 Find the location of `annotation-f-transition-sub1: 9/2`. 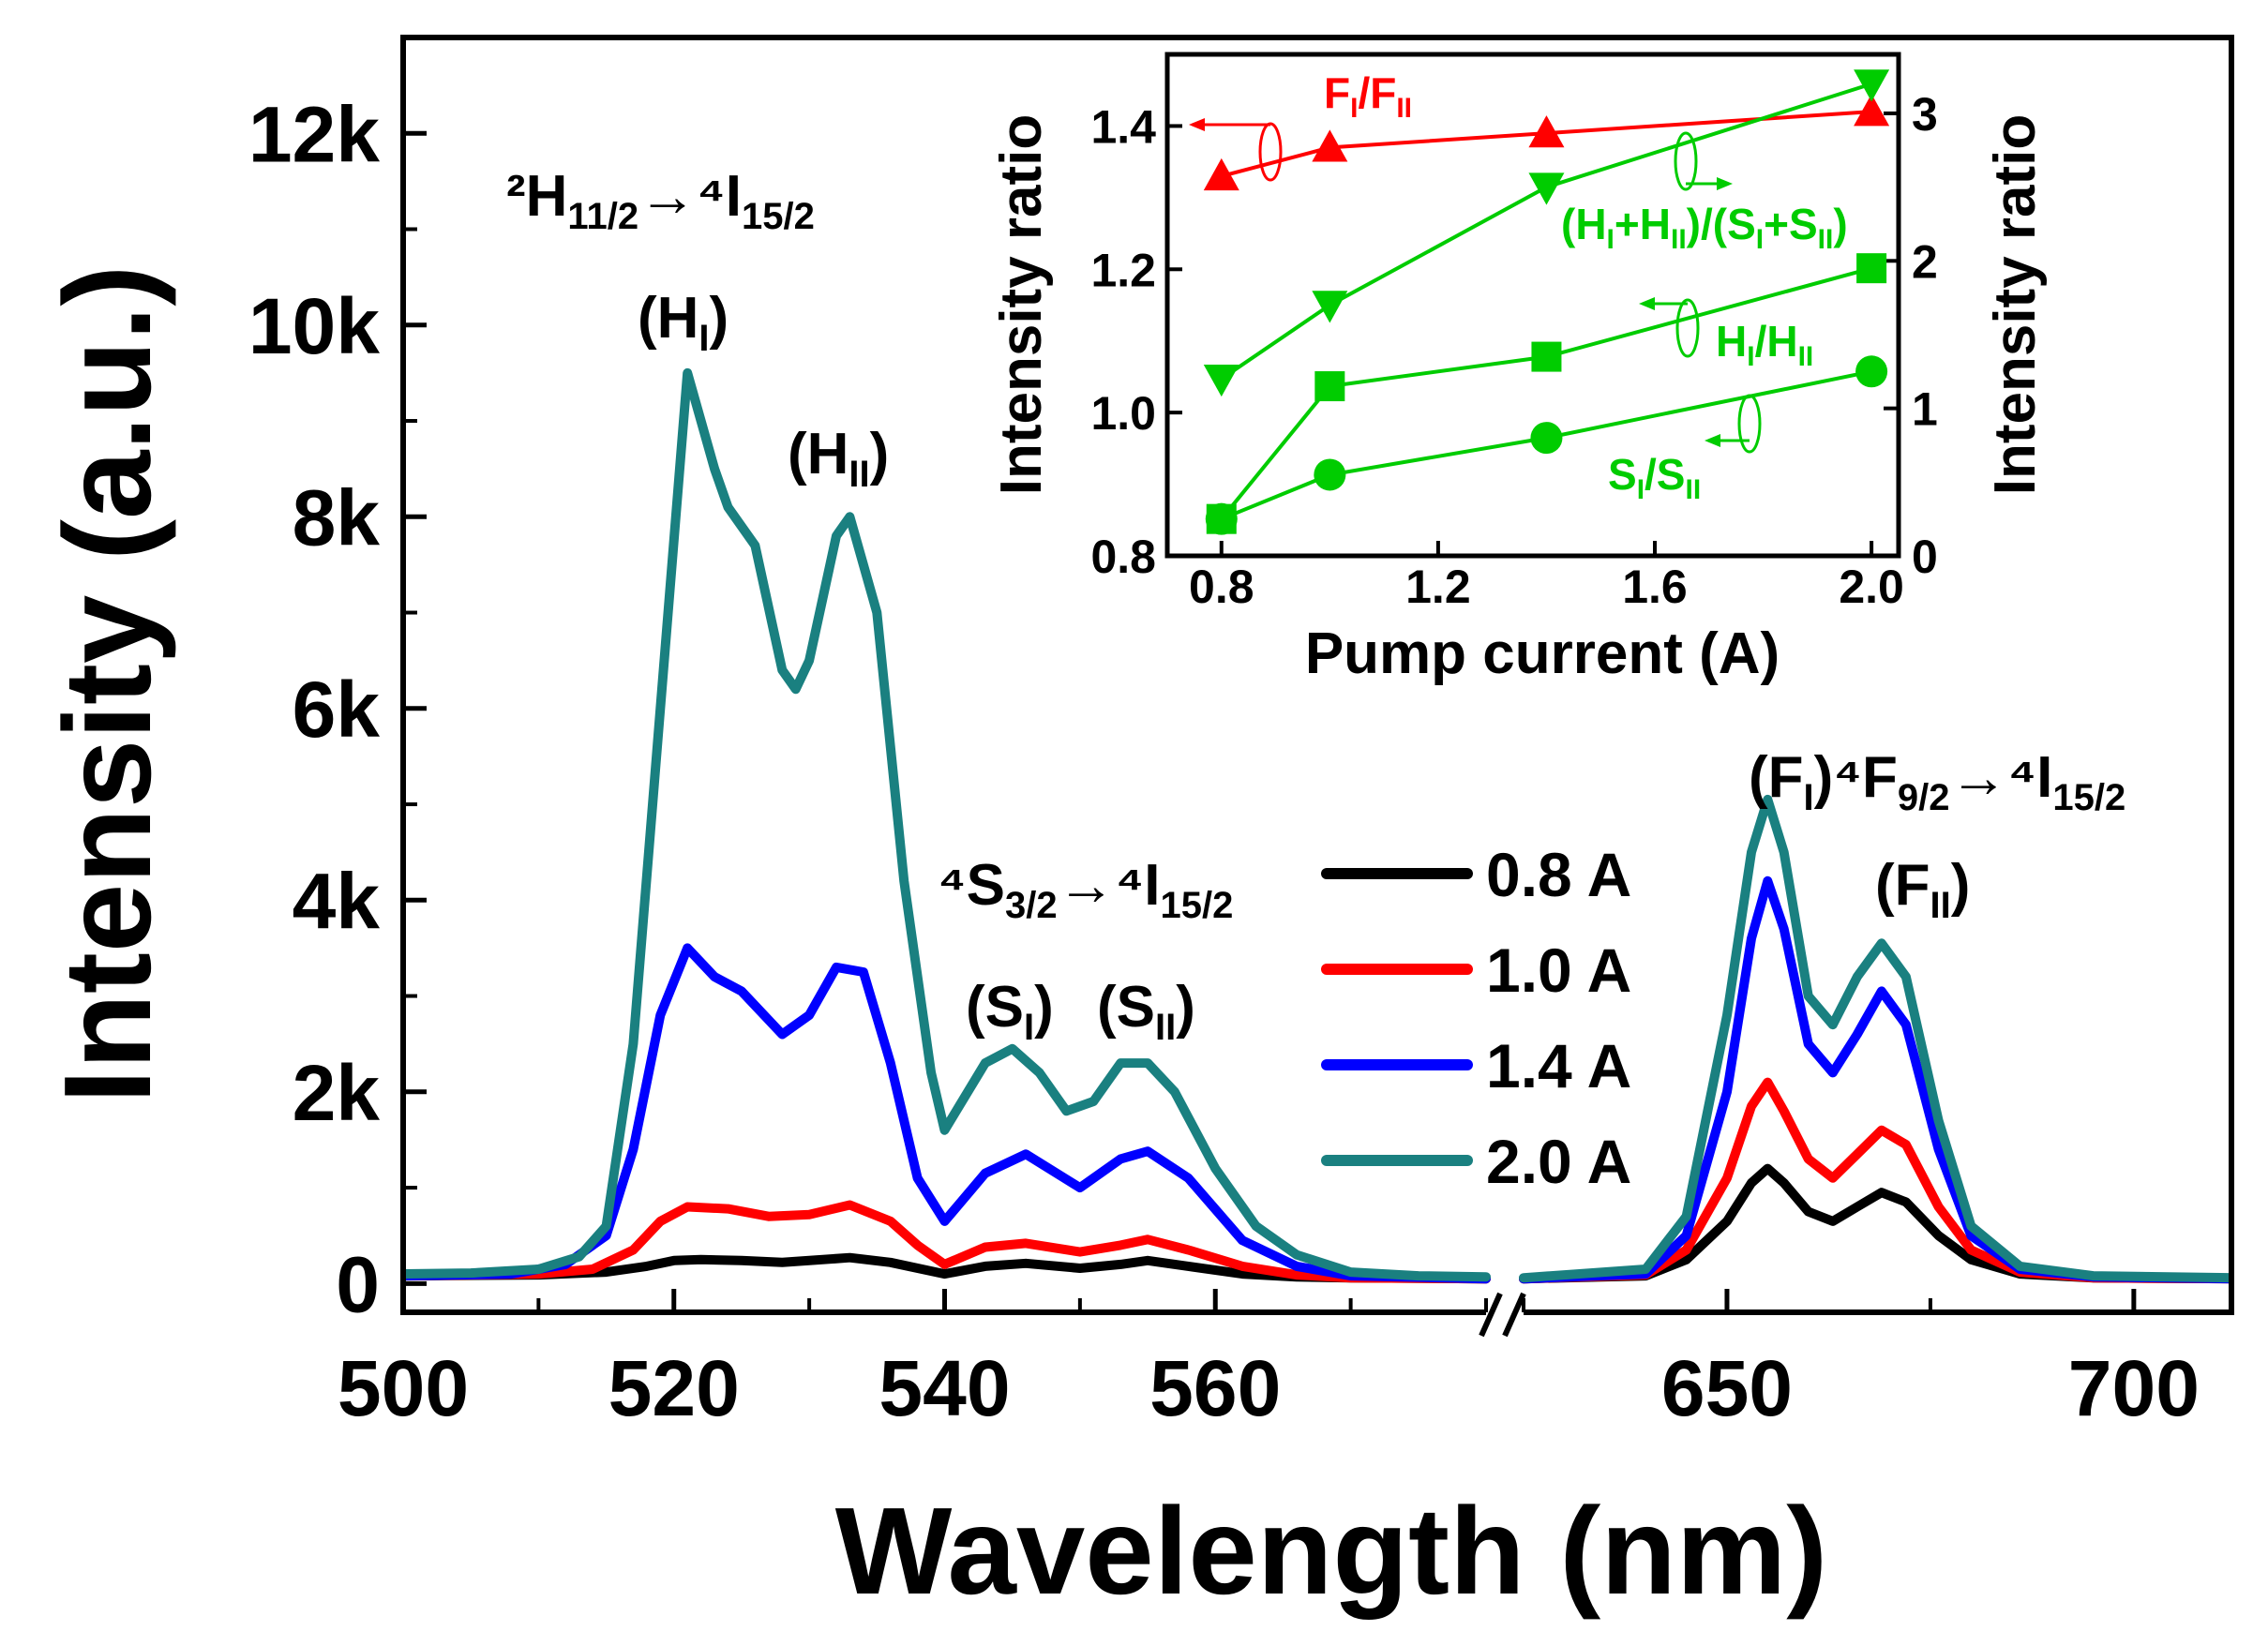

annotation-f-transition-sub1: 9/2 is located at coordinates (1924, 798).